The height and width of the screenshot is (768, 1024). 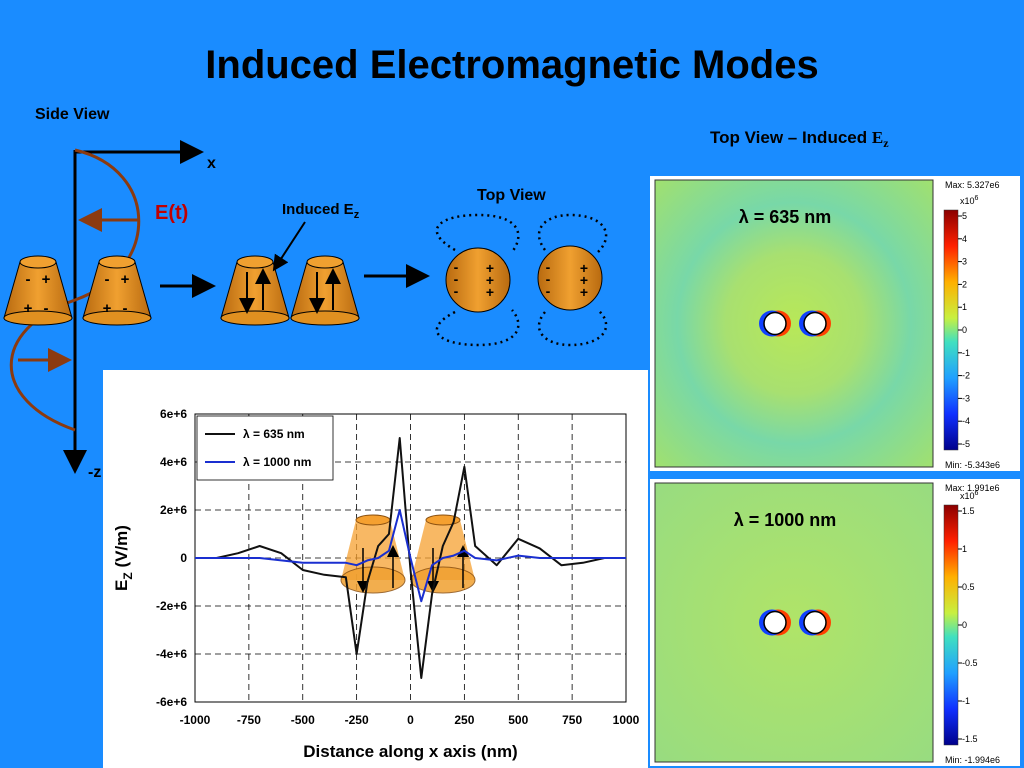 I want to click on y-axis-symbol: E, so click(x=121, y=585).